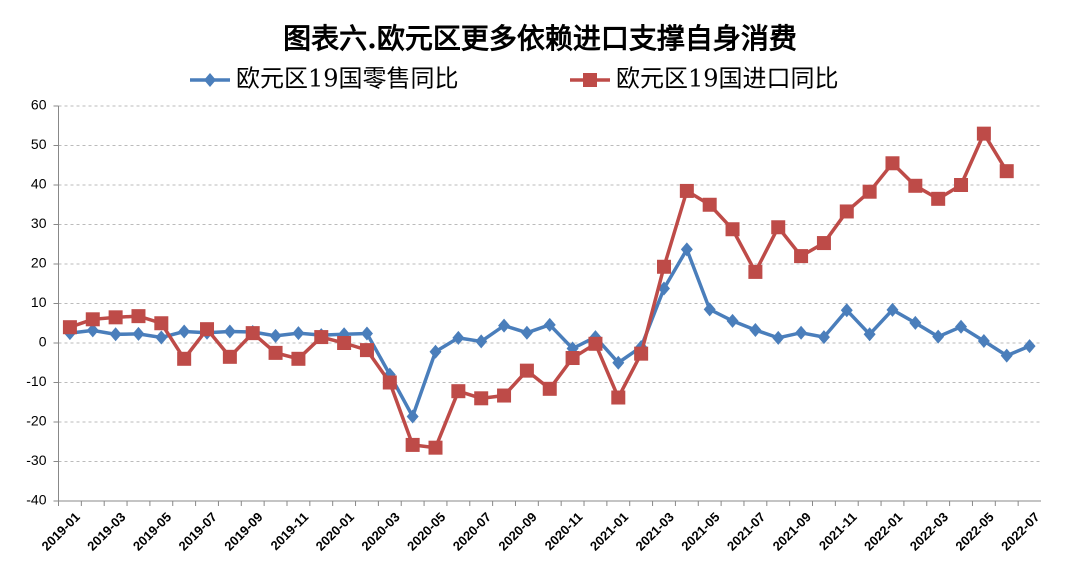  I want to click on y-tick-label: -30, so click(36, 460).